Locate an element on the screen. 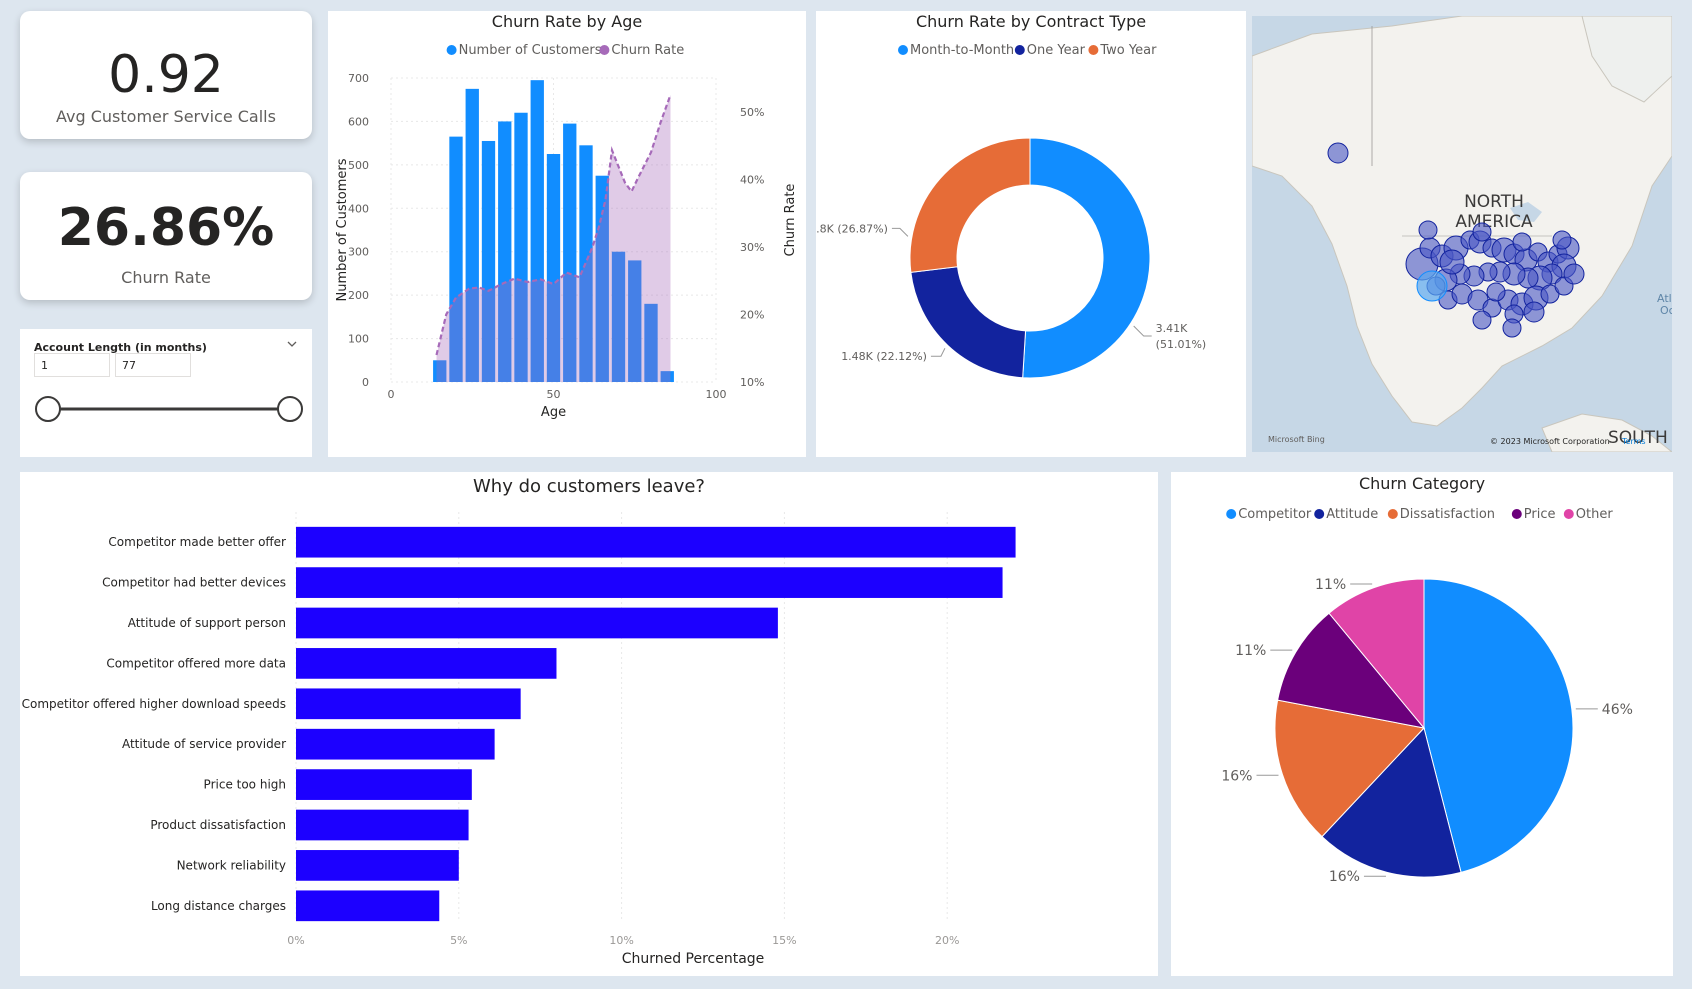 Image resolution: width=1692 pixels, height=989 pixels. kpi-card-churn-rate: 26.86% Churn Rate is located at coordinates (166, 236).